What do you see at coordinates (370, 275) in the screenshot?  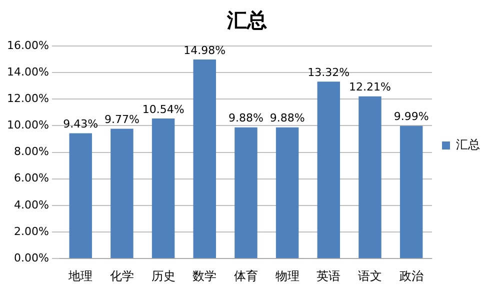 I see `x-tick-label: 语文` at bounding box center [370, 275].